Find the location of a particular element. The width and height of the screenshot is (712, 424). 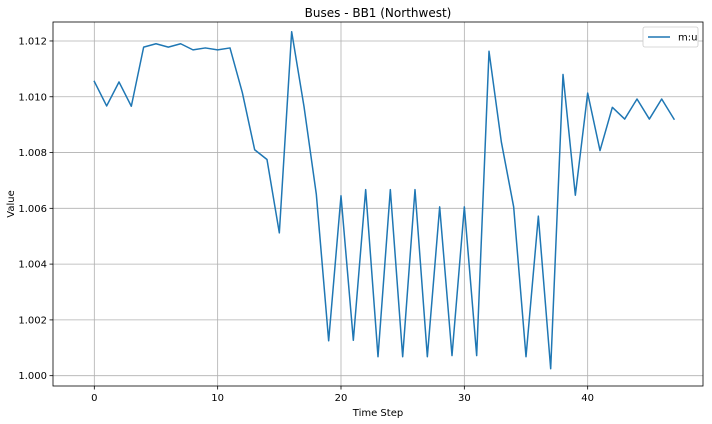

x-axis-label: Time Step is located at coordinates (377, 413).